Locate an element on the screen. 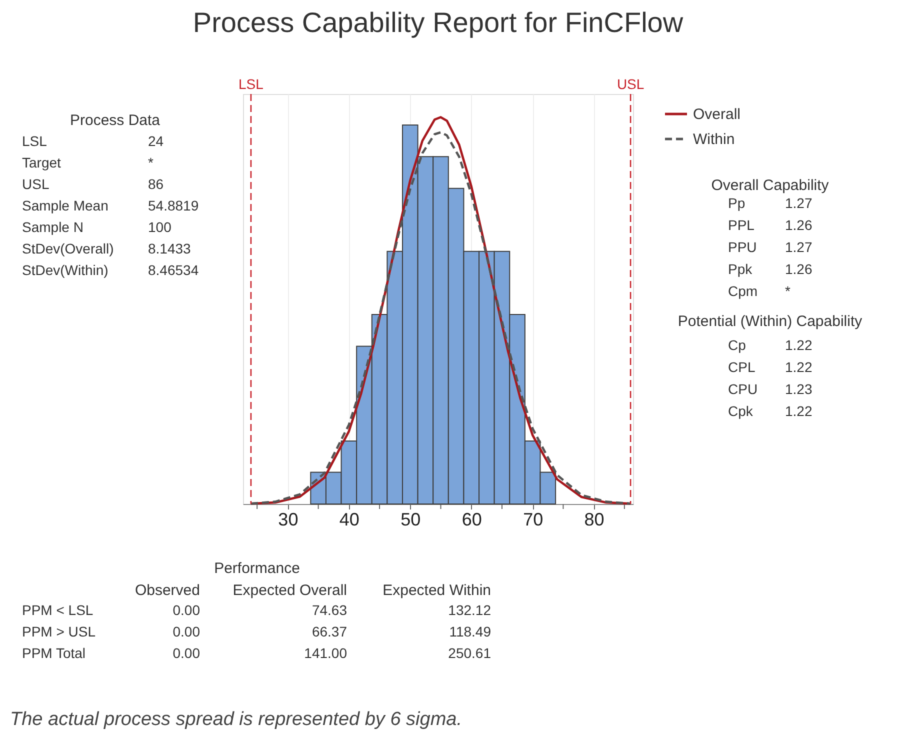  legend-label: Overall is located at coordinates (717, 114).